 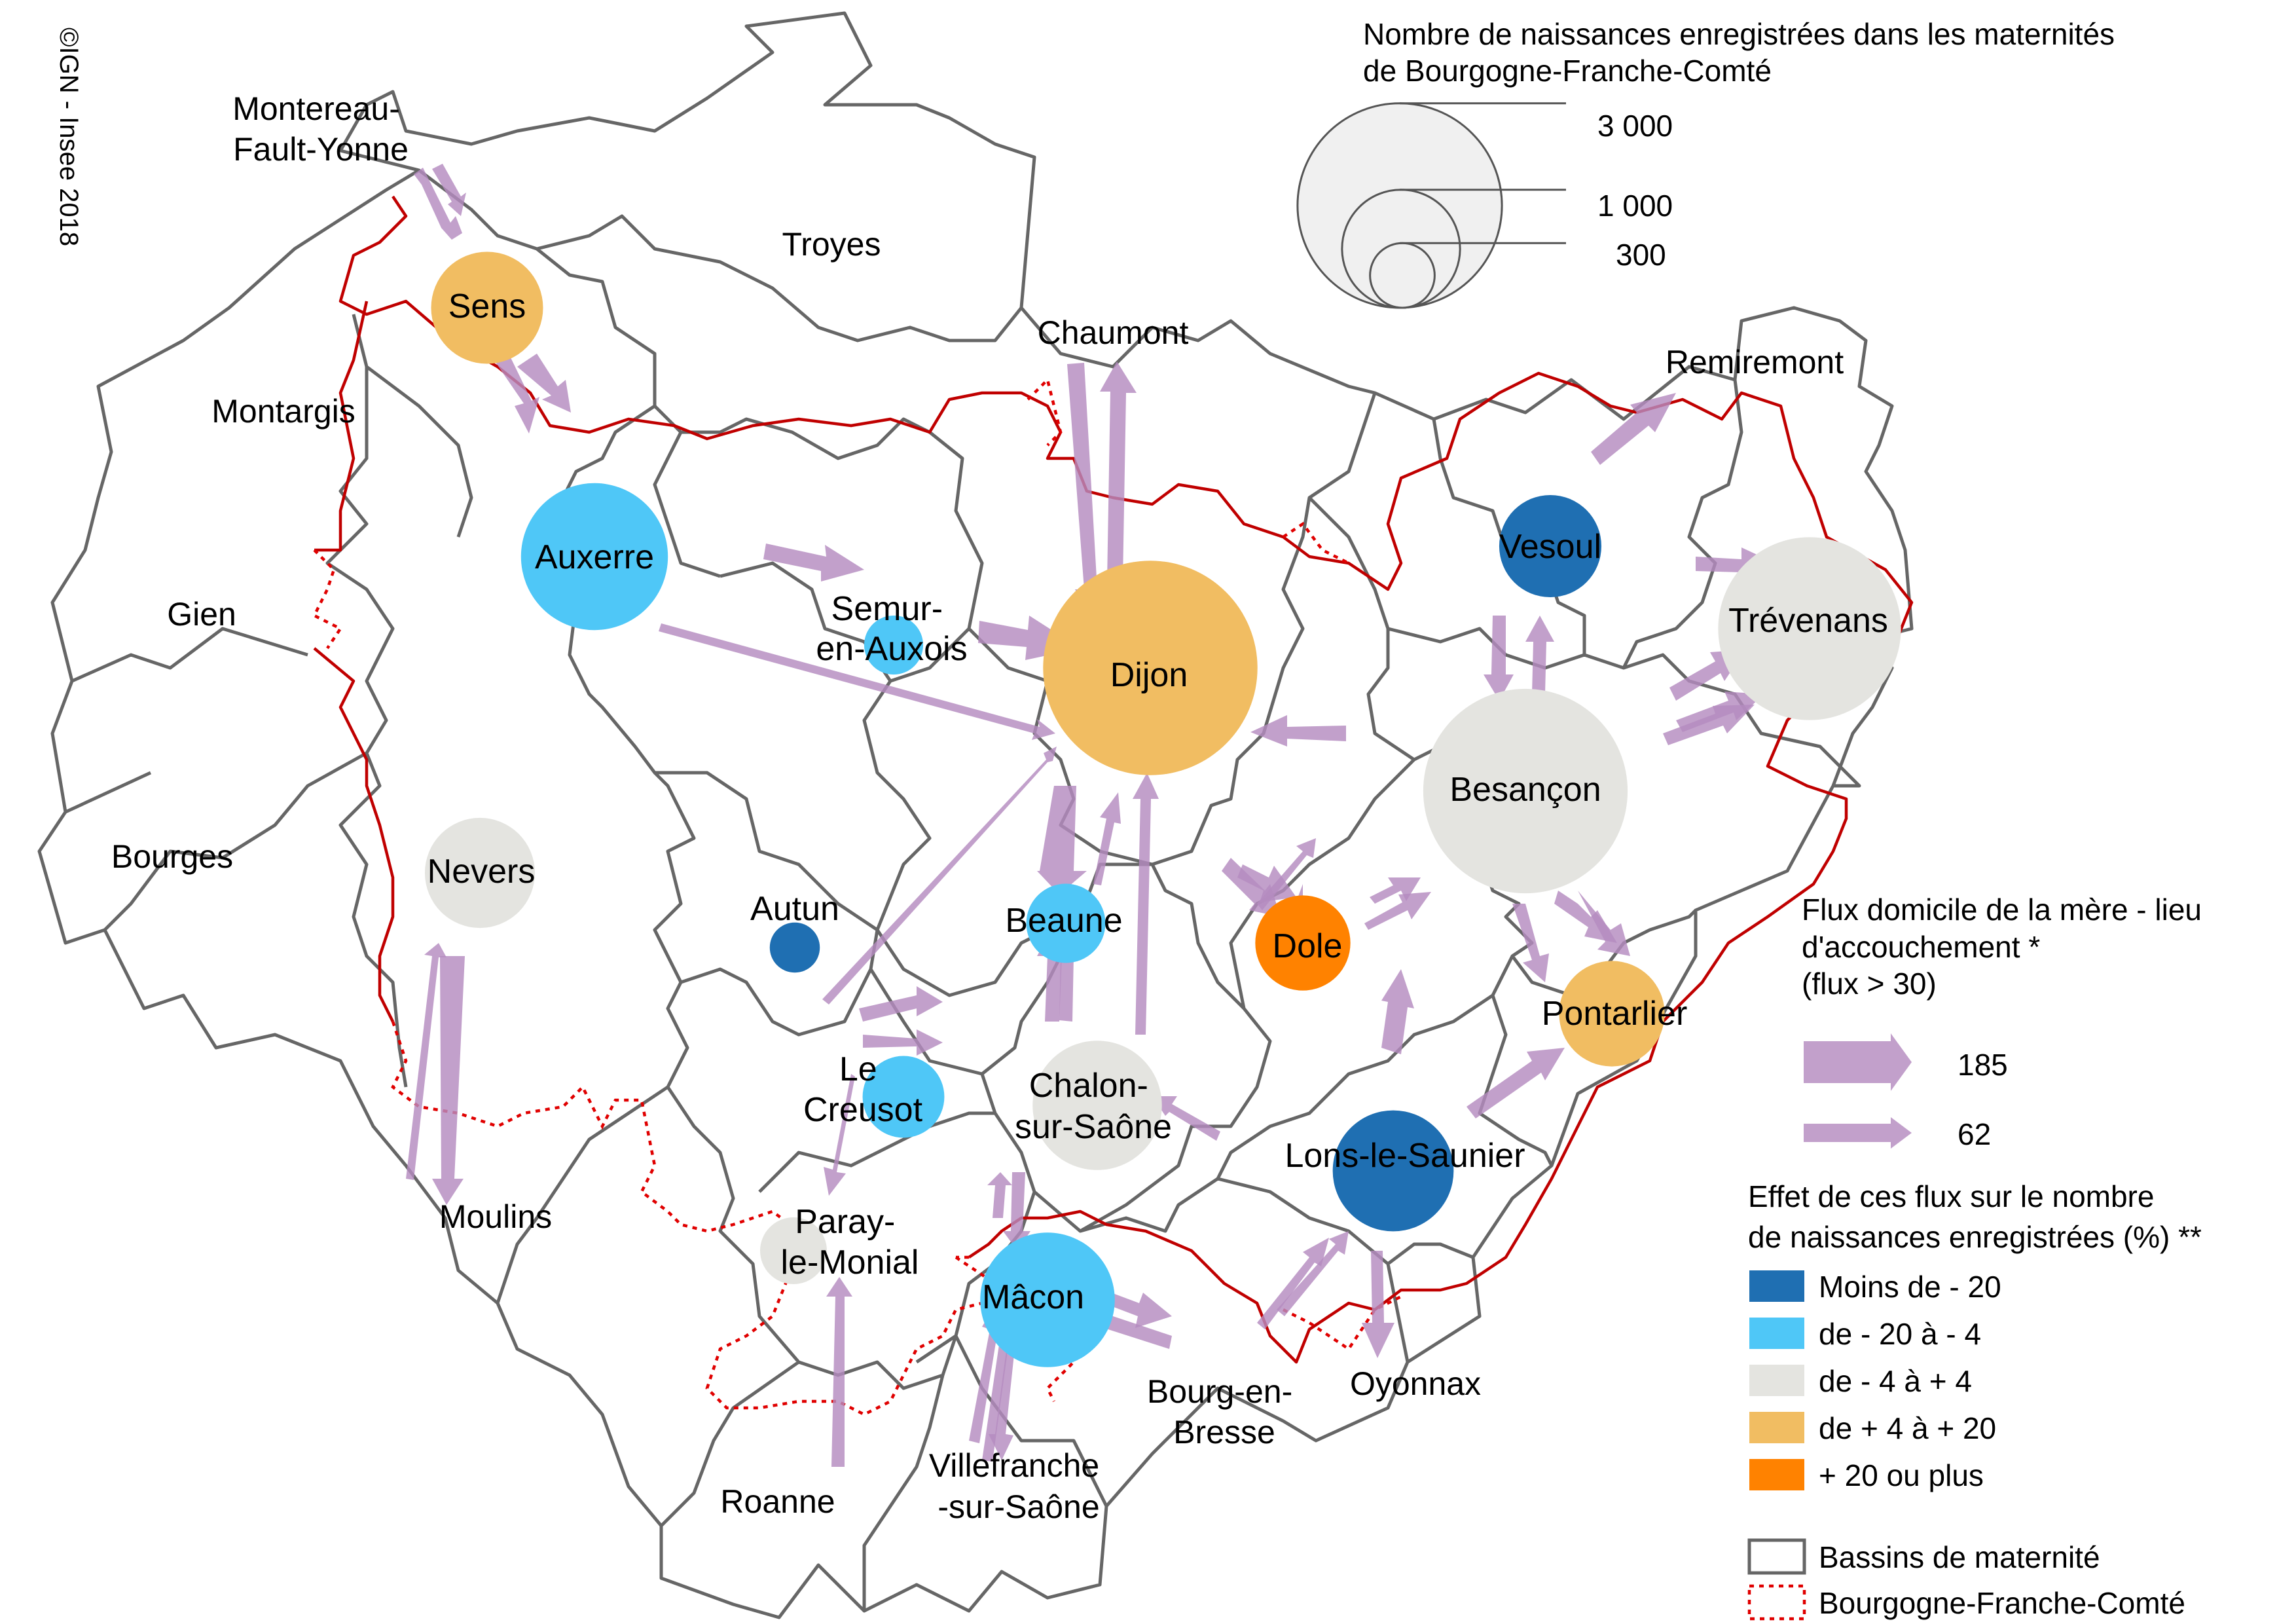 What do you see at coordinates (1018, 1486) in the screenshot?
I see `basin-label-villefranche: Villefranche -sur-Saône` at bounding box center [1018, 1486].